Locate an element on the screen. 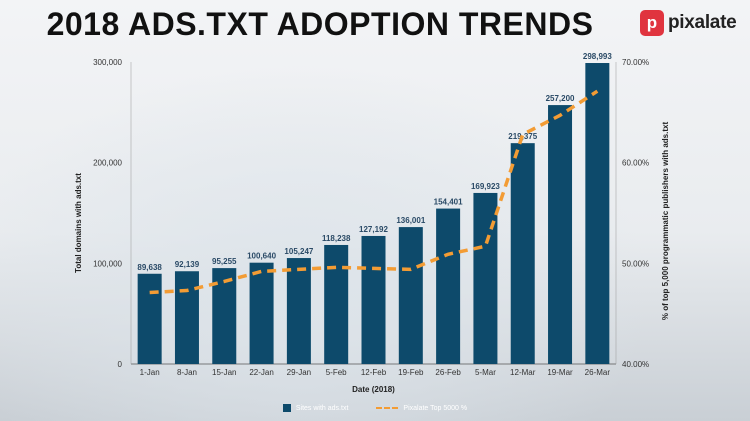  x-tick-label: 29-Jan is located at coordinates (299, 372).